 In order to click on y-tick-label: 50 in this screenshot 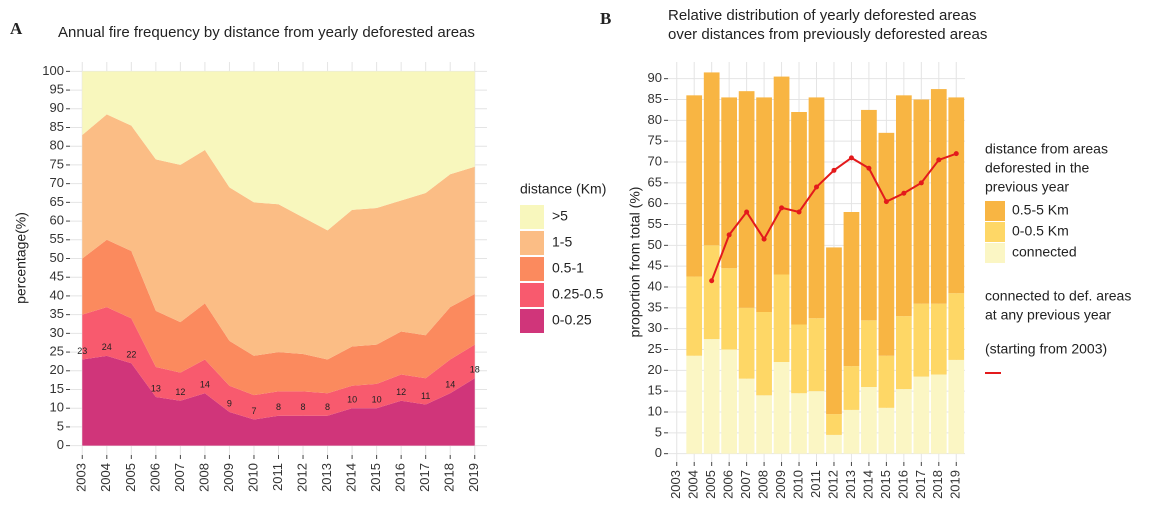, I will do `click(655, 244)`.